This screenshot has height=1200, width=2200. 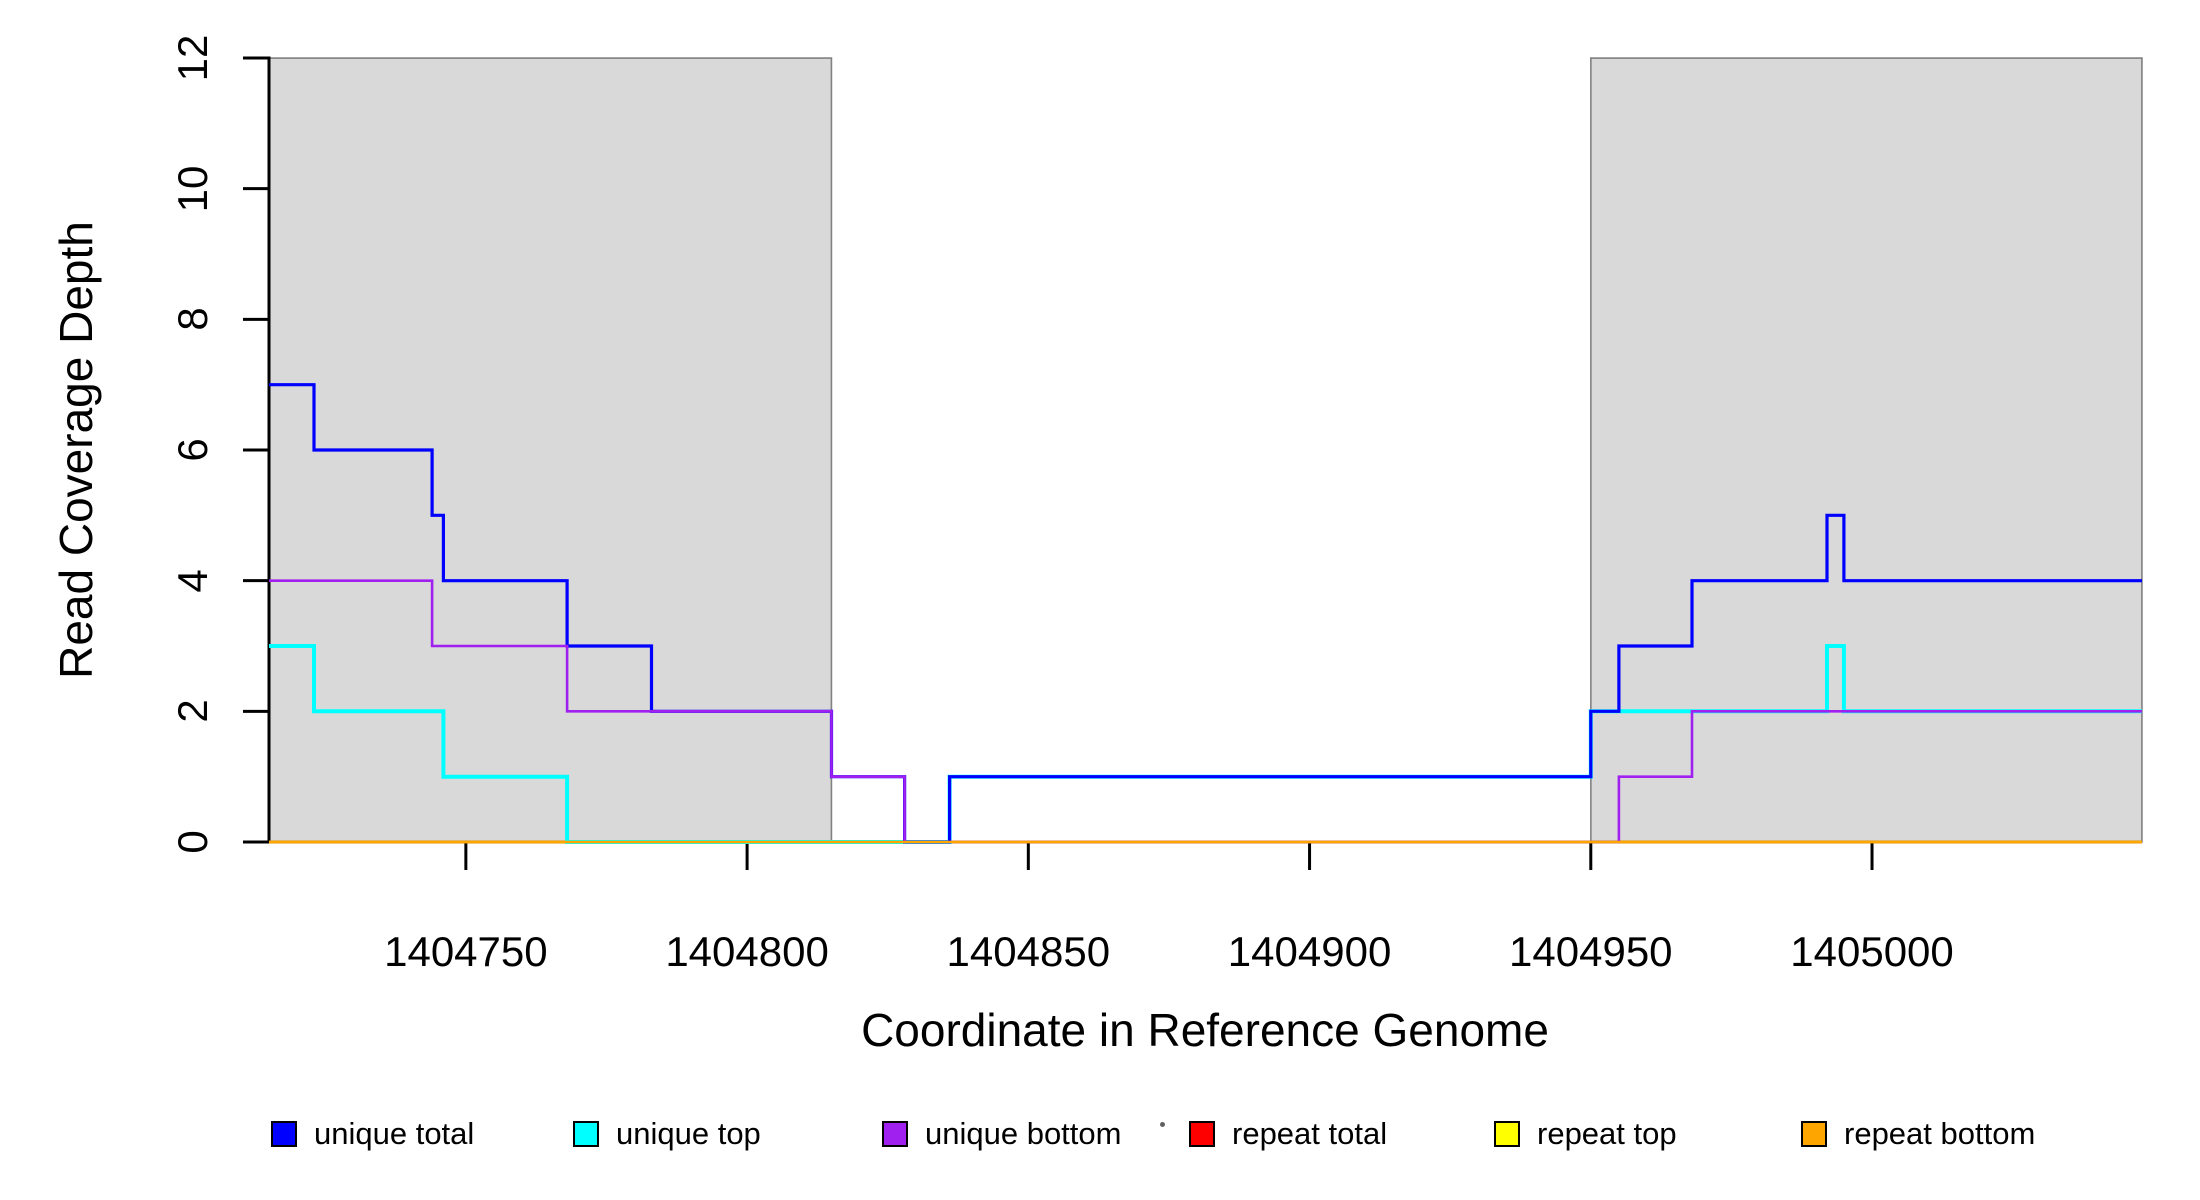 I want to click on legend-item-repeat-total: repeat total, so click(x=1288, y=1134).